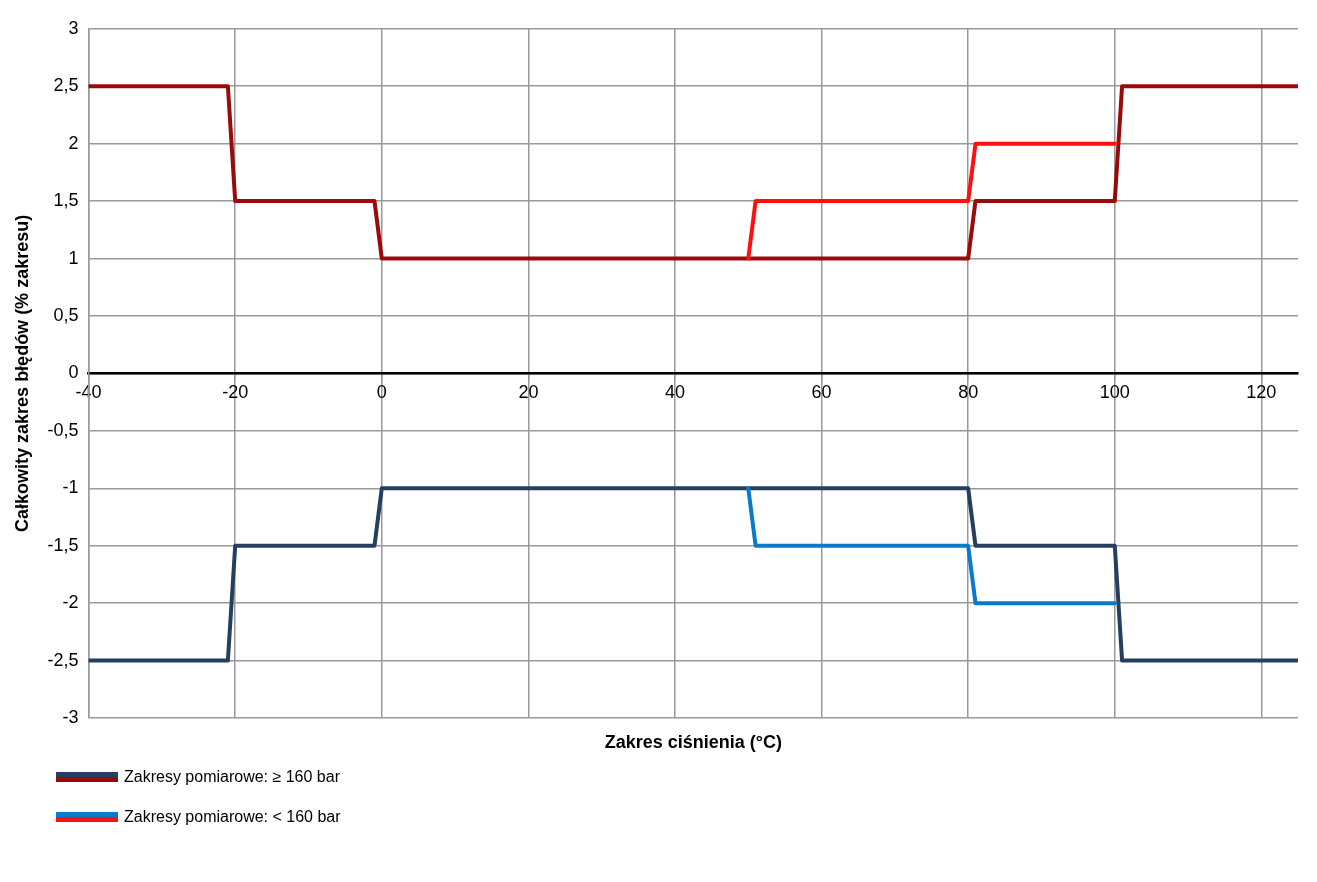 The width and height of the screenshot is (1317, 882). Describe the element at coordinates (968, 392) in the screenshot. I see `x-tick-label: 80` at that location.